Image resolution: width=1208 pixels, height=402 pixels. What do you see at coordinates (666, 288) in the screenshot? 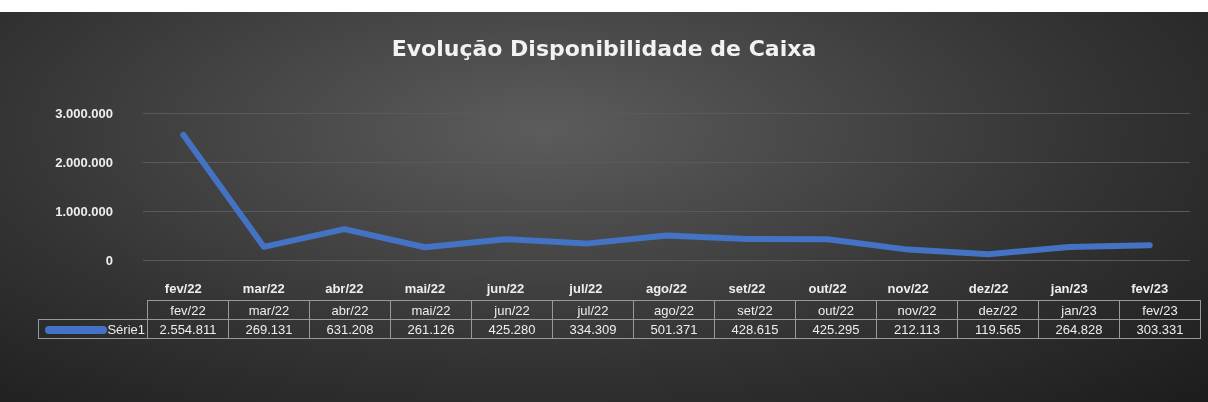
I see `x-tick-label: ago/22` at bounding box center [666, 288].